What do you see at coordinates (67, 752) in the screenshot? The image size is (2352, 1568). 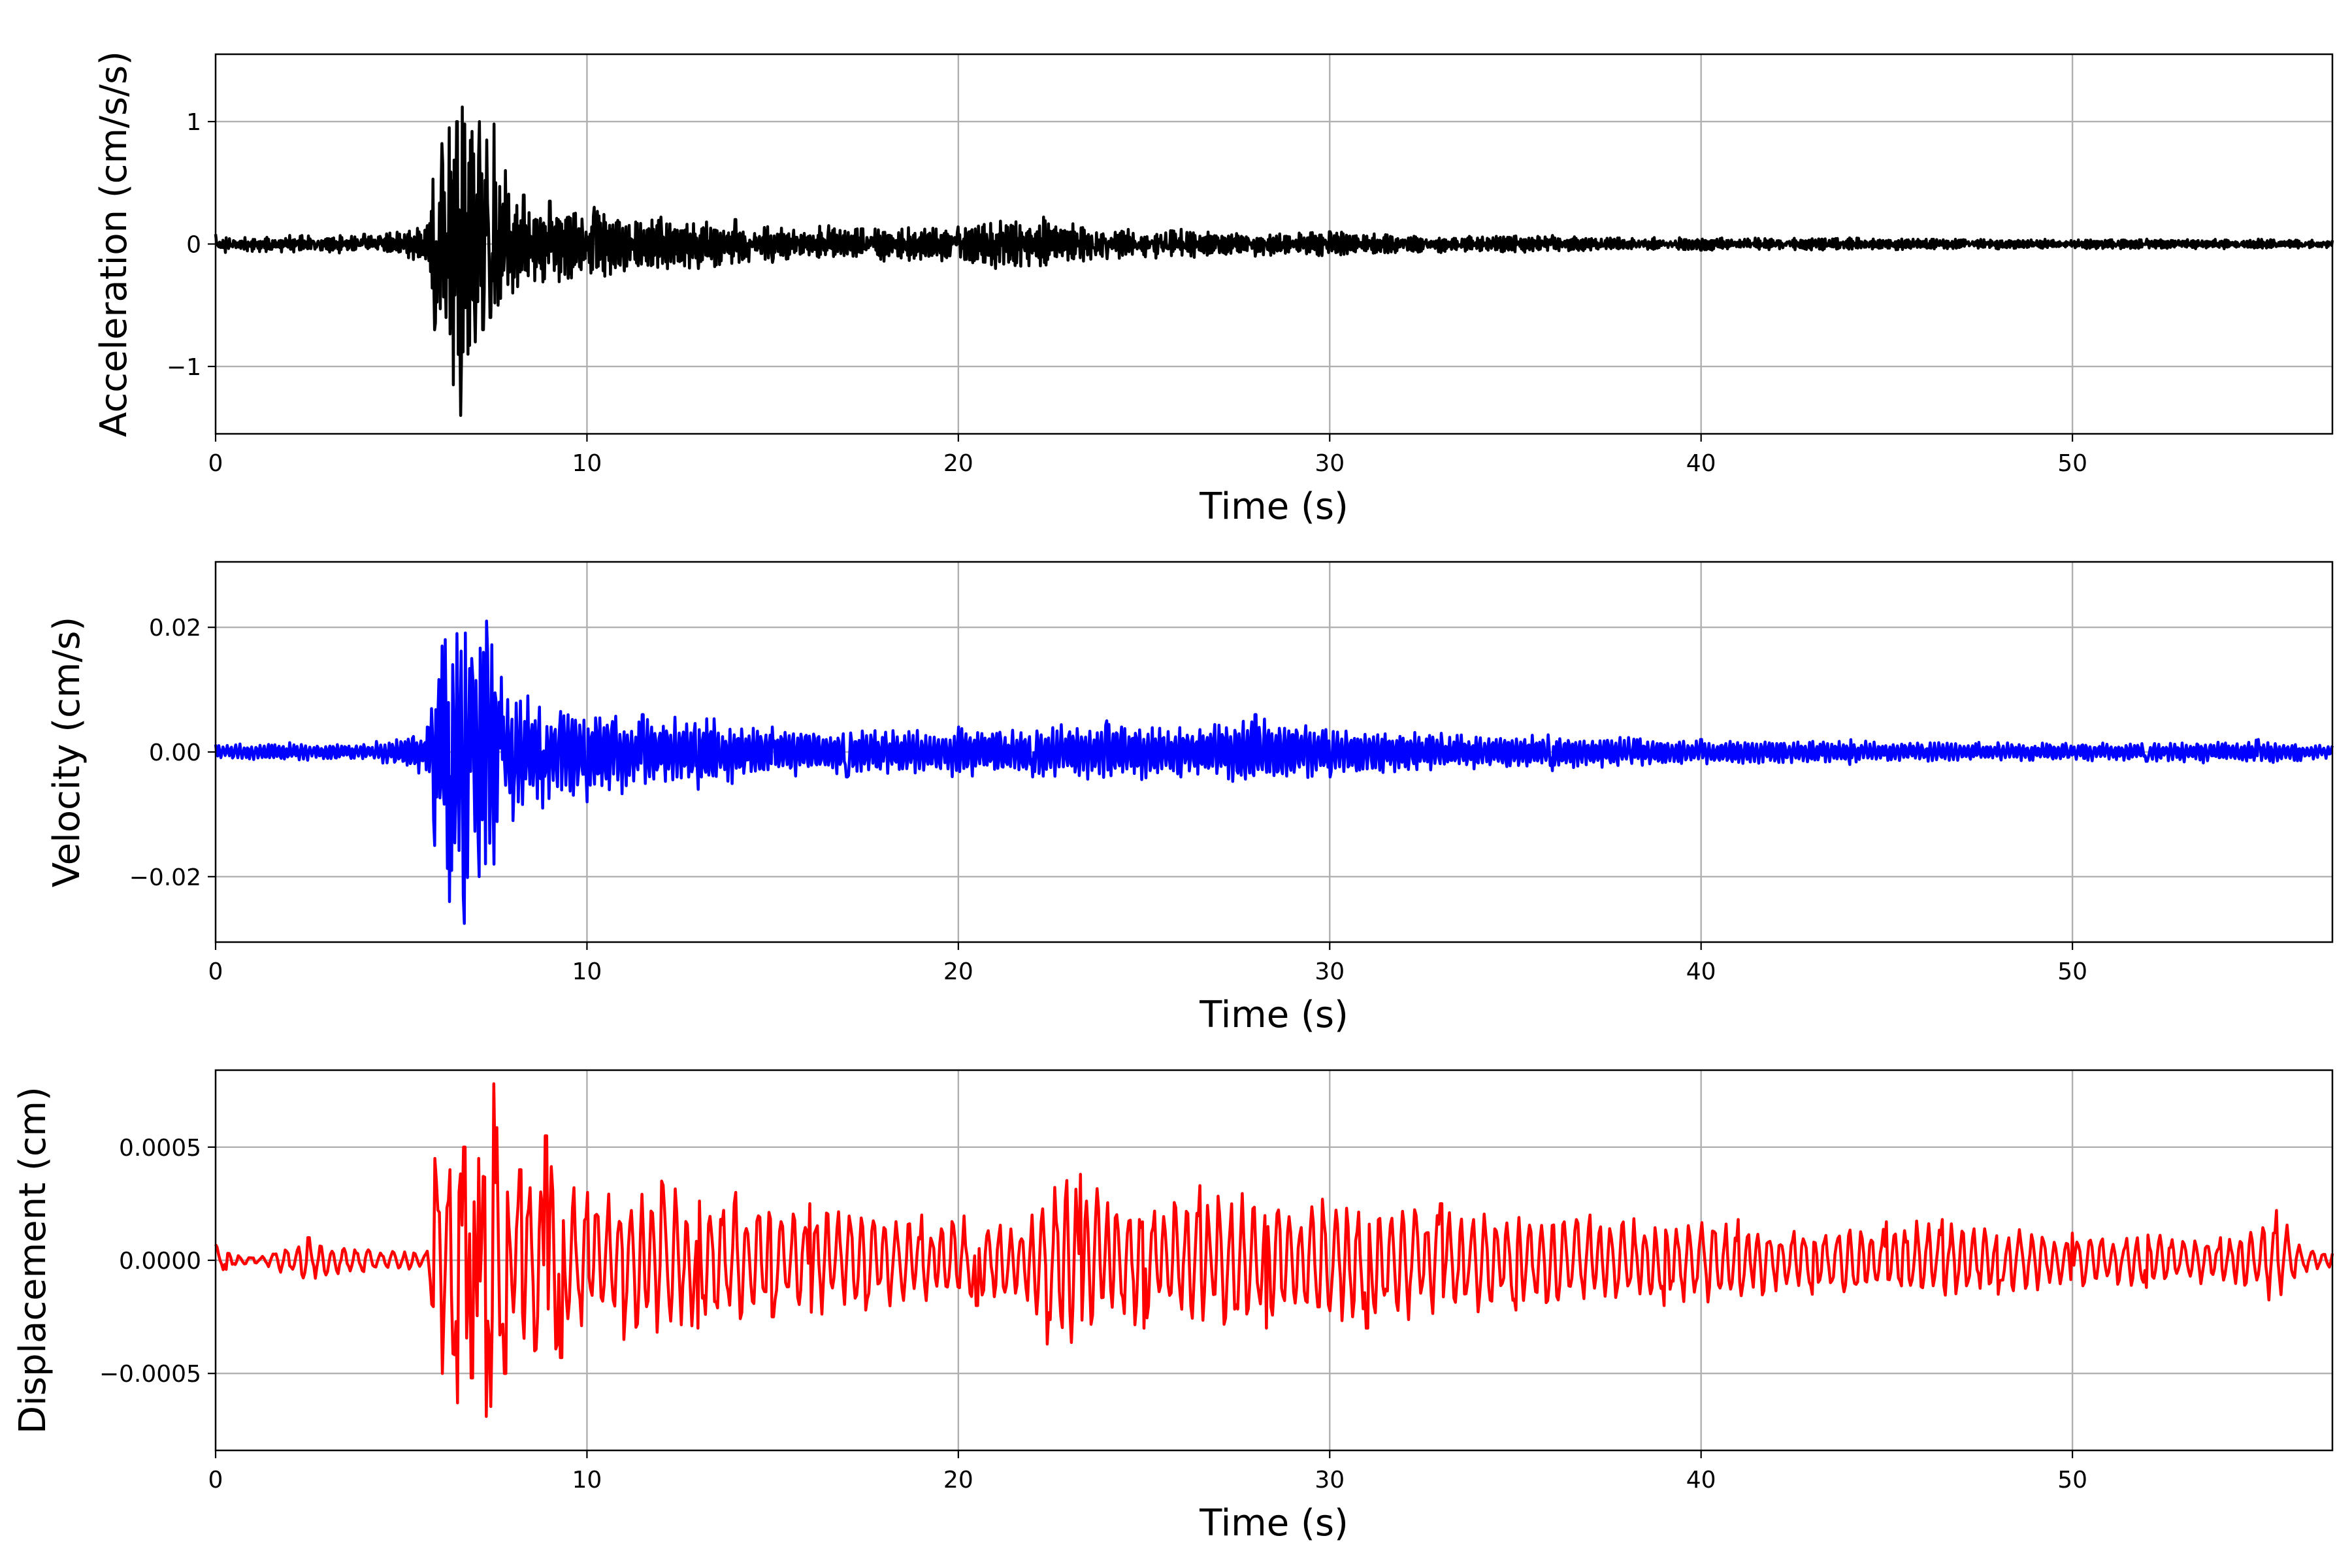 I see `velocity-y-axis-label: Velocity (cm/s)` at bounding box center [67, 752].